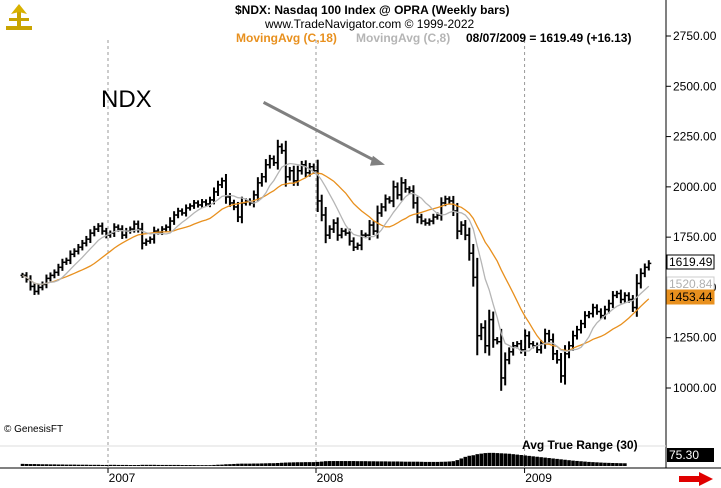 The image size is (721, 488). I want to click on y-tick-label: 1750.00, so click(695, 237).